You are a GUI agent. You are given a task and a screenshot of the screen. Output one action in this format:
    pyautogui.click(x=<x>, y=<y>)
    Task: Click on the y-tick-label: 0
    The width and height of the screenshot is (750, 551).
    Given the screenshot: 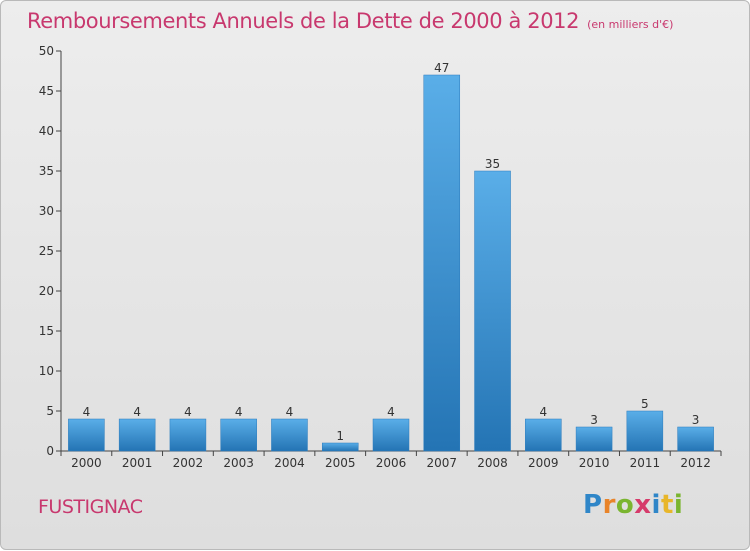 What is the action you would take?
    pyautogui.click(x=50, y=451)
    